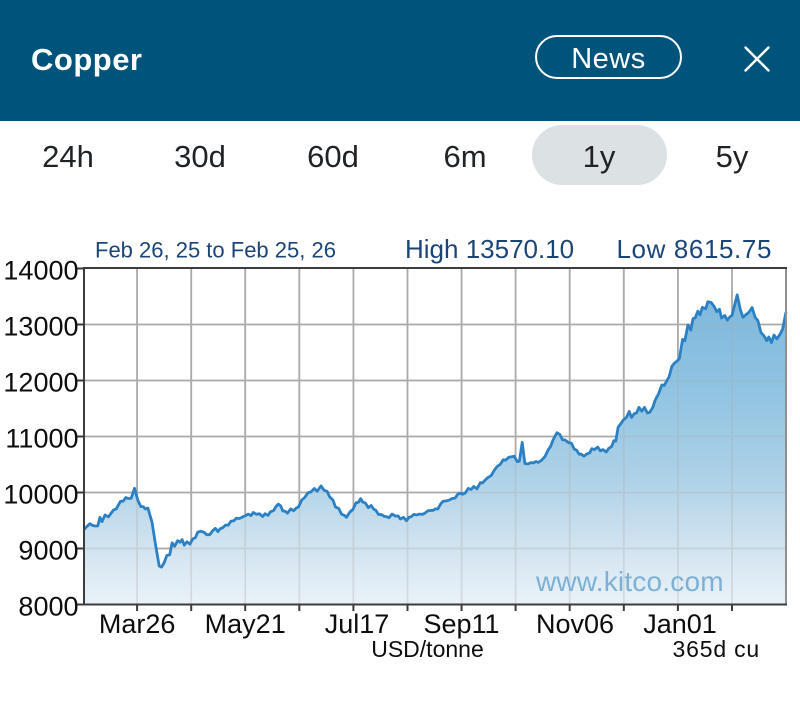 The width and height of the screenshot is (800, 706). What do you see at coordinates (695, 249) in the screenshot?
I see `svg-text: Low 8615.75` at bounding box center [695, 249].